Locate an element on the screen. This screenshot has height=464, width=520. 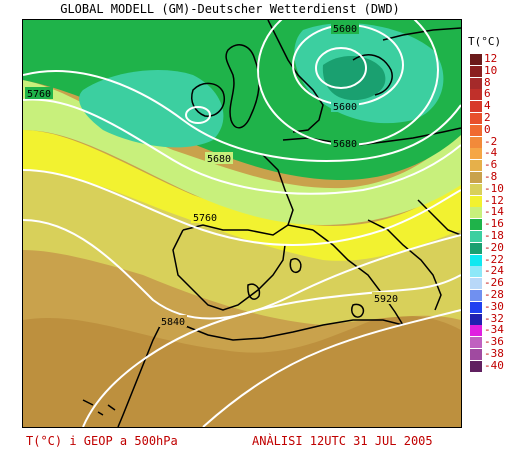
legend-value: -30 is located at coordinates (494, 306).